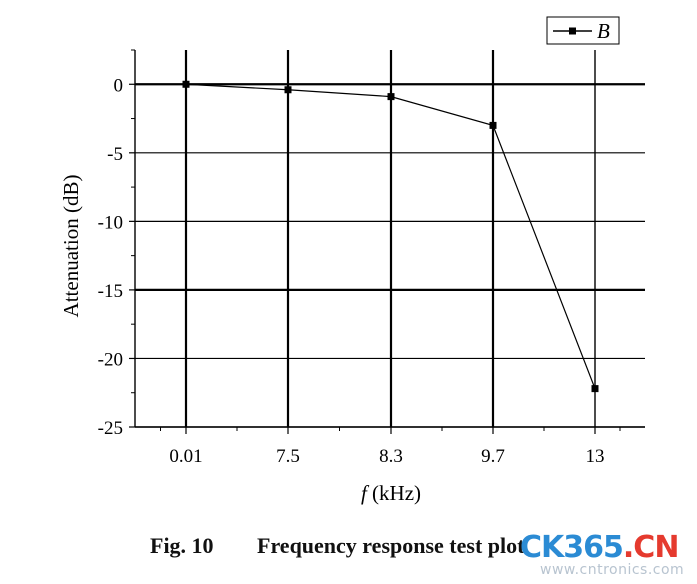 Image resolution: width=697 pixels, height=584 pixels. I want to click on x-tick-label: 0.01, so click(185, 456).